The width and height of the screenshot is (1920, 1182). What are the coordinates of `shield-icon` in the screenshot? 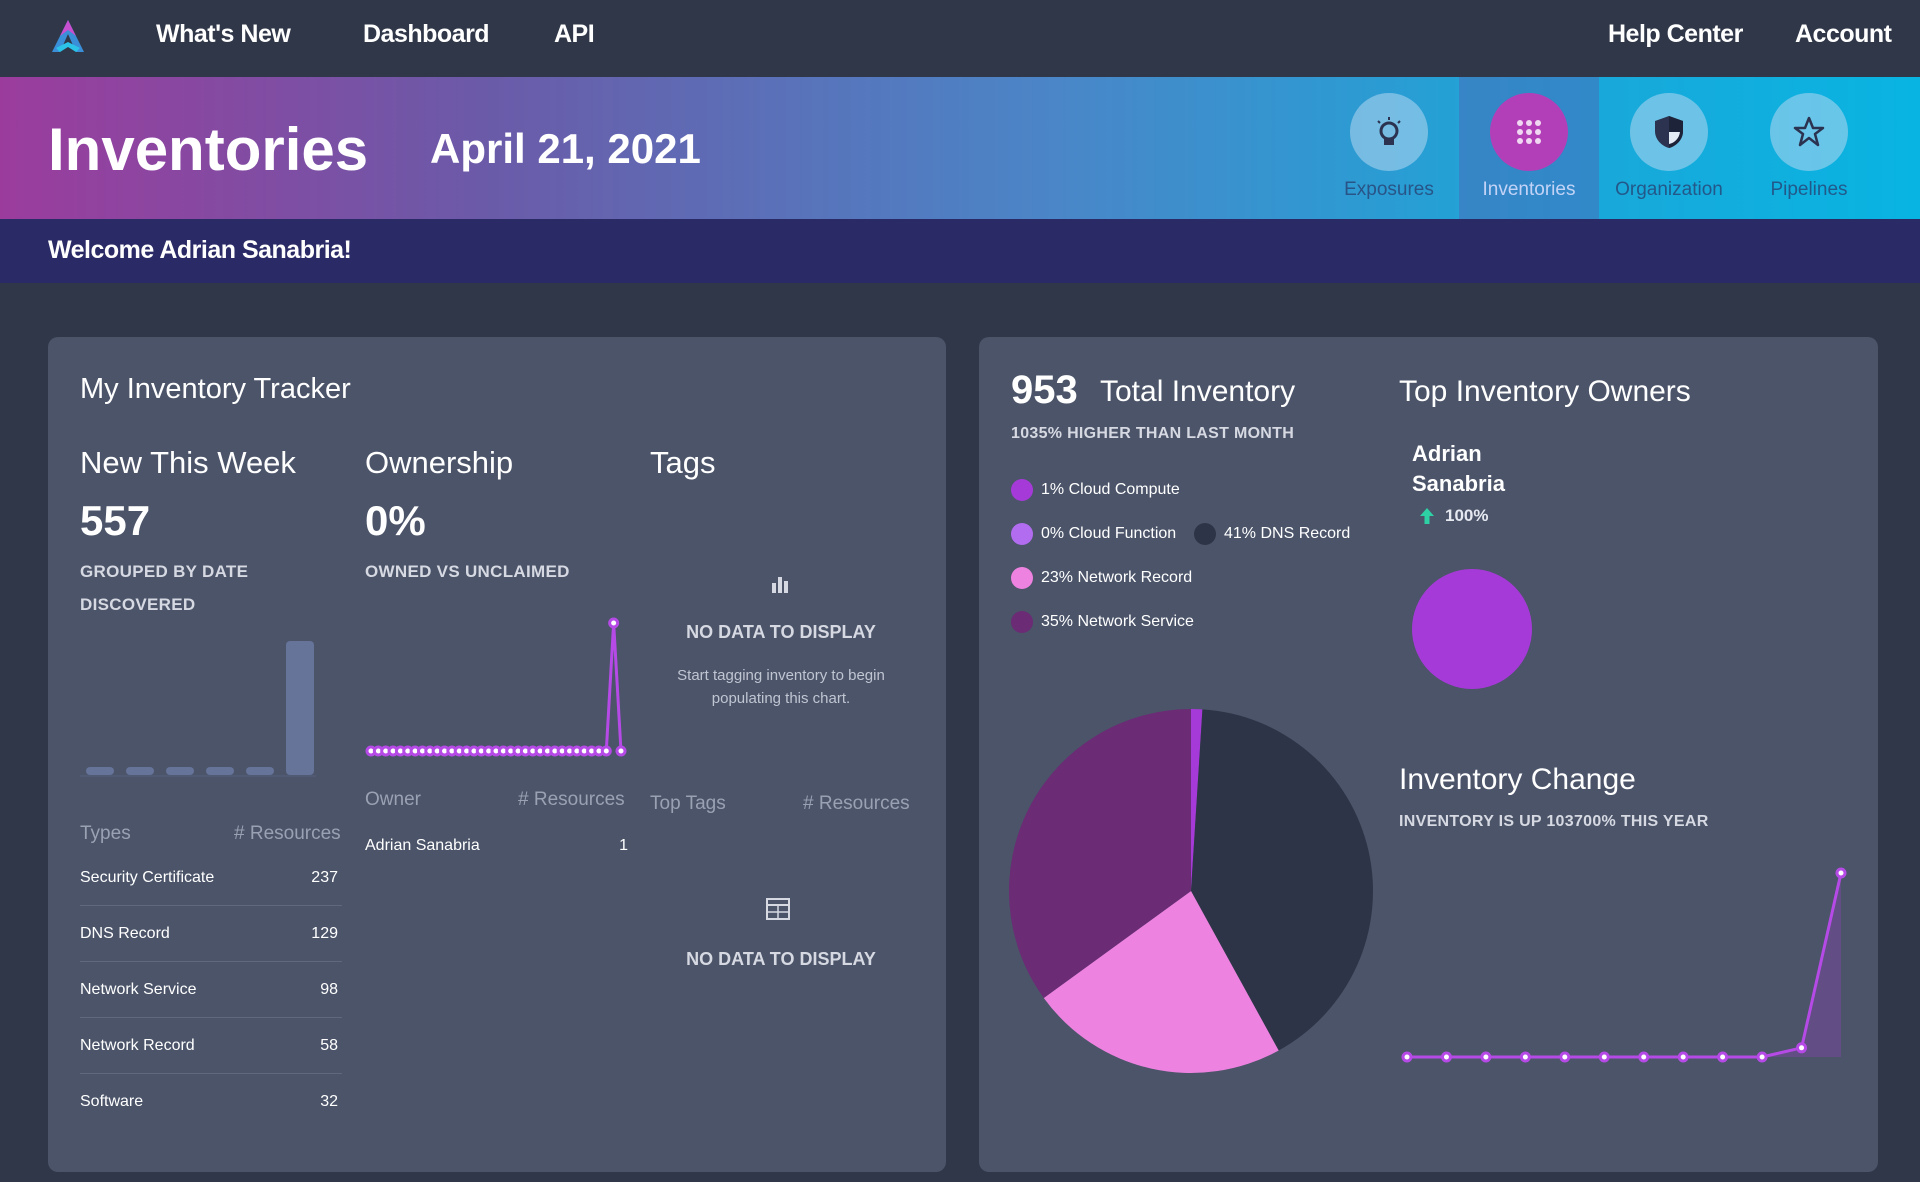 It's located at (1669, 132).